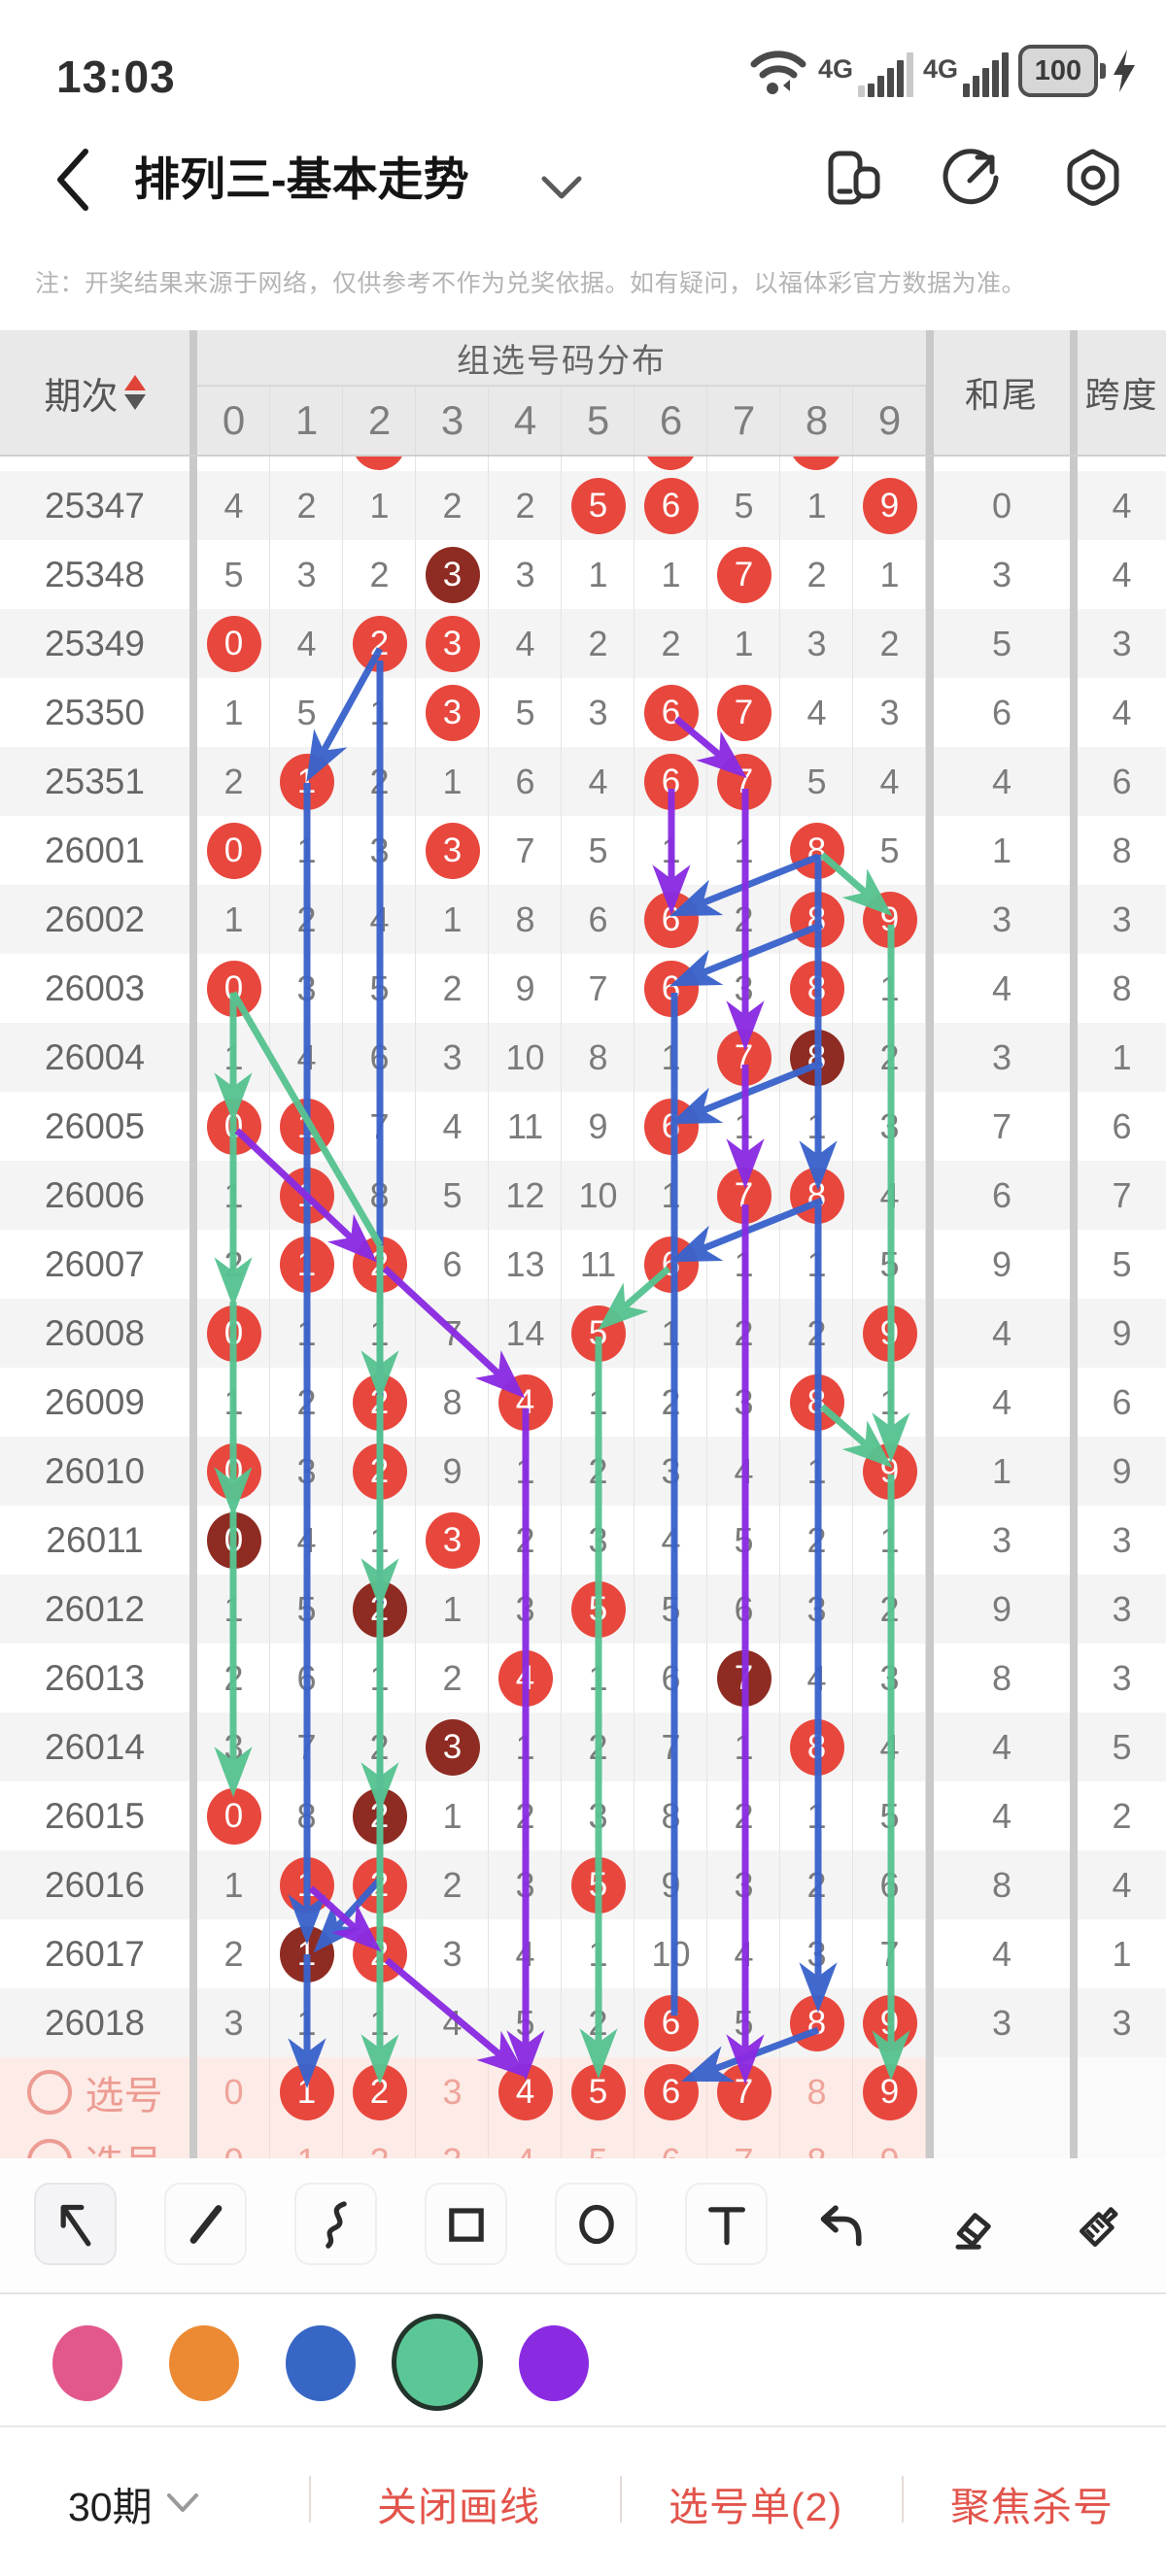 The image size is (1166, 2576). I want to click on color-swatch-purple, so click(554, 2363).